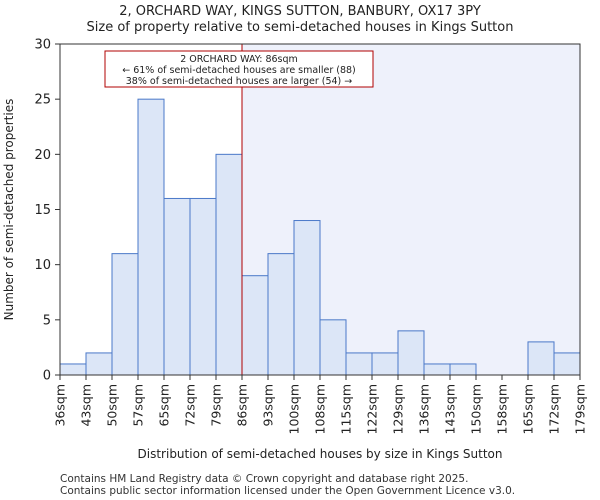 This screenshot has width=600, height=500. Describe the element at coordinates (42, 210) in the screenshot. I see `y-tick-label: 15` at that location.